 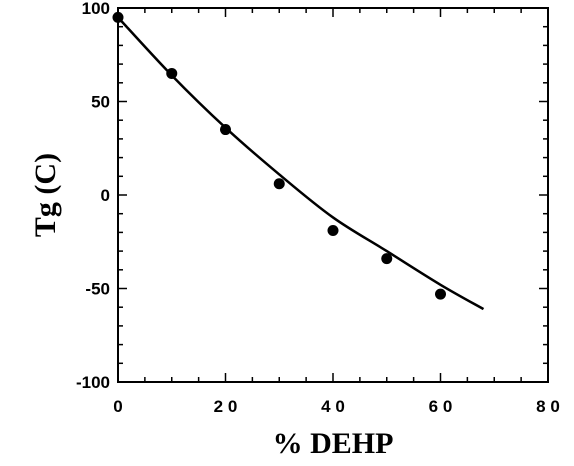 I want to click on y-tick-label: 100, so click(x=96, y=9).